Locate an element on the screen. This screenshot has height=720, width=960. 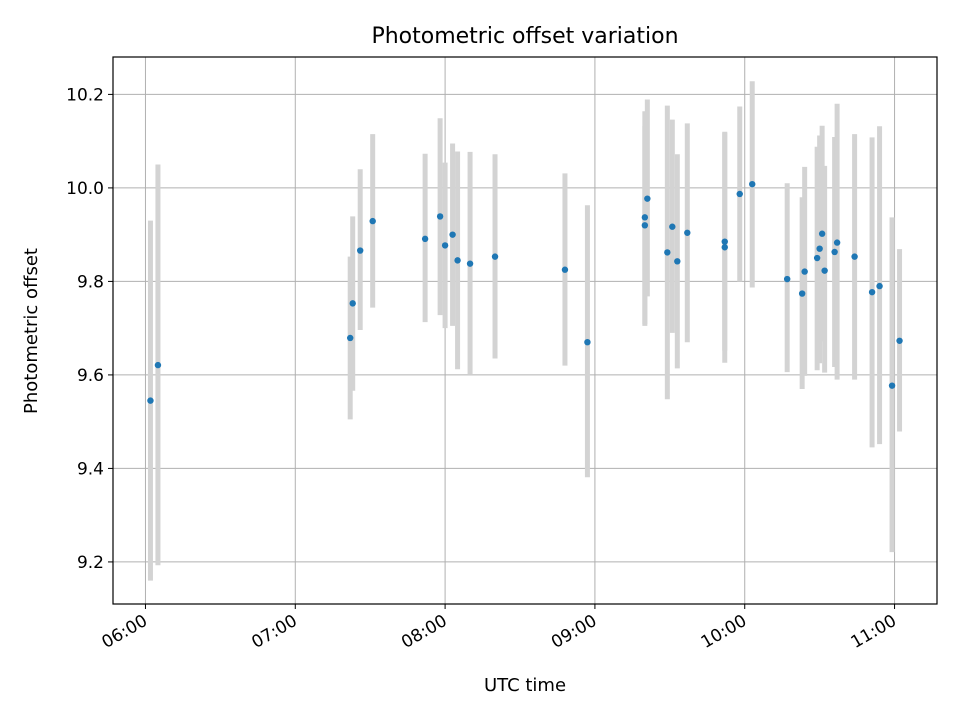
y-tick-label: 9.4 is located at coordinates (90, 469).